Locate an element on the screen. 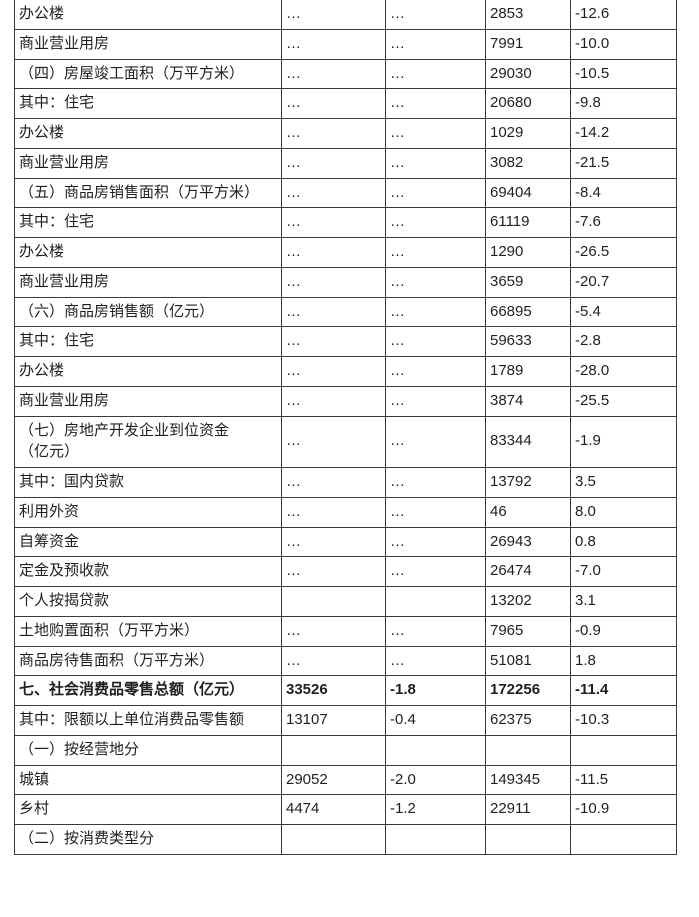 The height and width of the screenshot is (917, 699). table-row: 城镇 29052 -2.0 149345 -11.5 is located at coordinates (345, 780).